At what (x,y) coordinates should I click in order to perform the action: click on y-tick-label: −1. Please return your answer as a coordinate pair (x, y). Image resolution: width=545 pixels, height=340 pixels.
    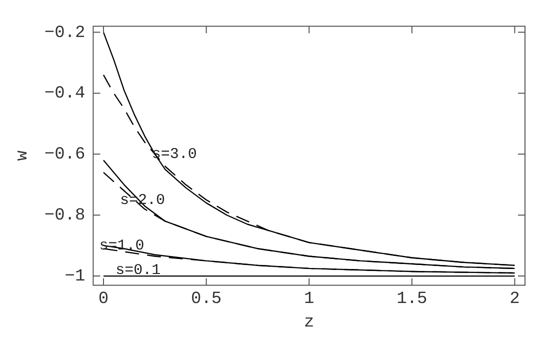
    Looking at the image, I should click on (75, 277).